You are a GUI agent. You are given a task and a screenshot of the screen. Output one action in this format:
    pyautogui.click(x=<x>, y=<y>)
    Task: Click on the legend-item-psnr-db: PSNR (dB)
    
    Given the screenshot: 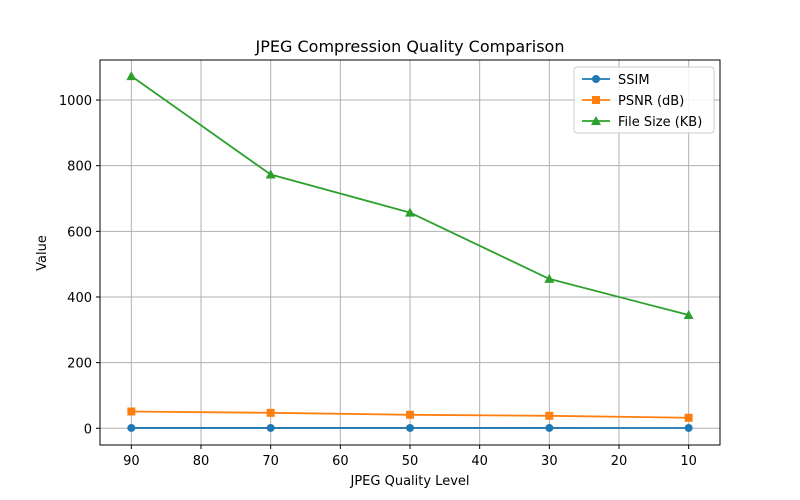 What is the action you would take?
    pyautogui.click(x=633, y=101)
    